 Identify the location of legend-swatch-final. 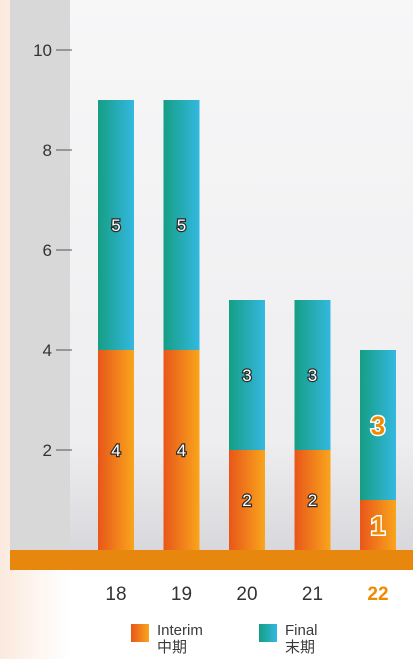
(268, 633).